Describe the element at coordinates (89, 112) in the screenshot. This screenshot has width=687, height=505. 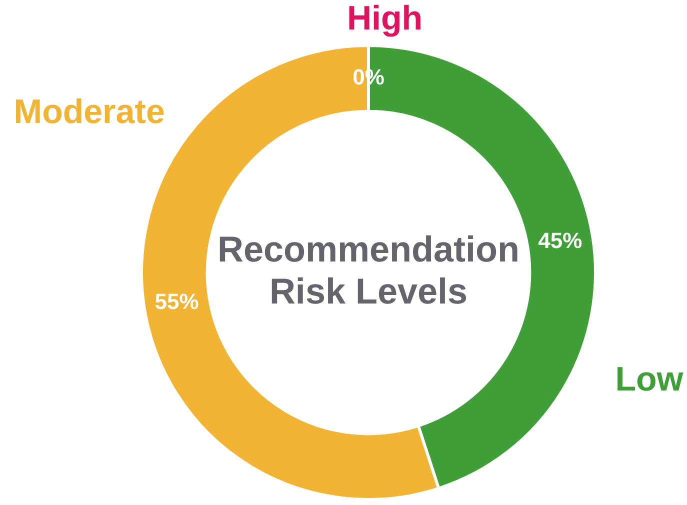
I see `slice-label: Moderate` at that location.